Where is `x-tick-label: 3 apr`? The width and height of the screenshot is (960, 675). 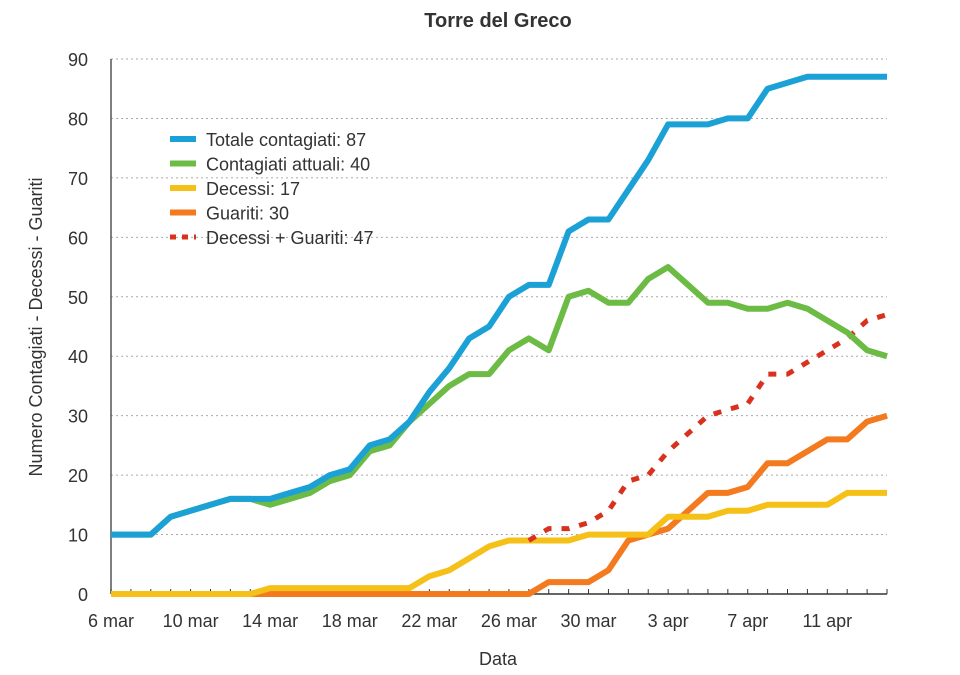
x-tick-label: 3 apr is located at coordinates (668, 621).